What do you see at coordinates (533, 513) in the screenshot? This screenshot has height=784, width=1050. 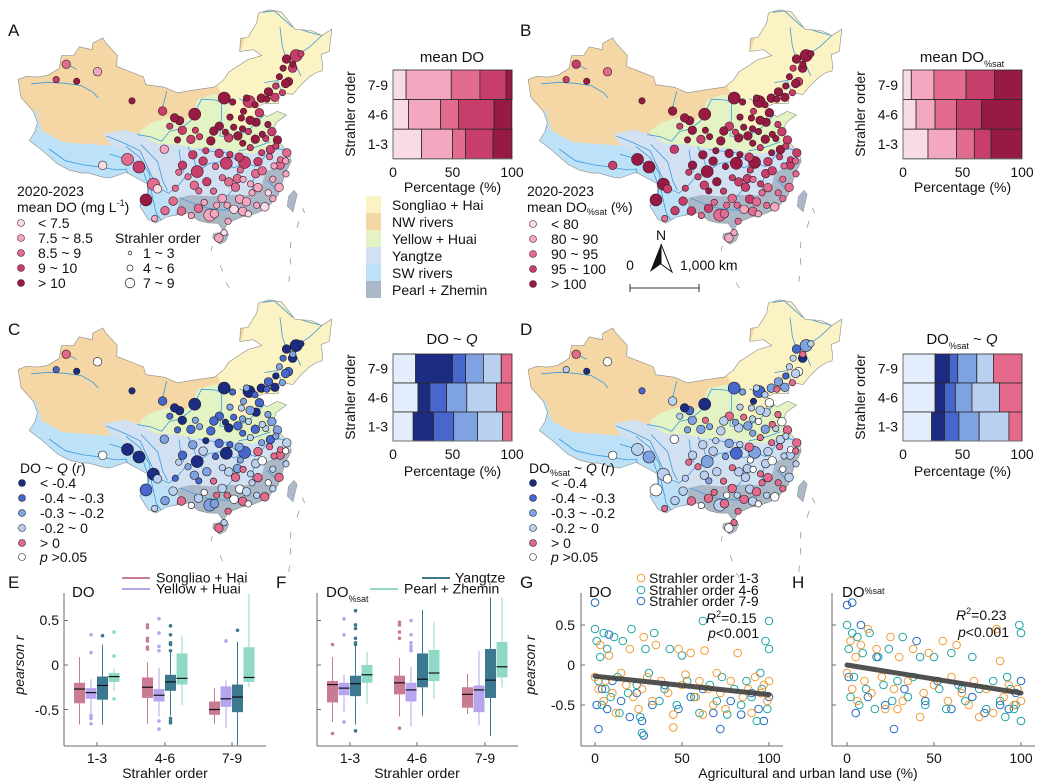 I see `legend-dot` at bounding box center [533, 513].